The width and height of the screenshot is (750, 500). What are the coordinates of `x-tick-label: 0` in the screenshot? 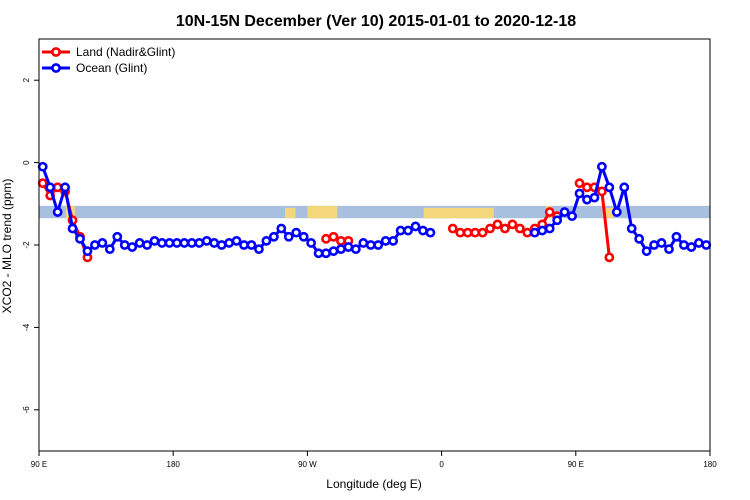 It's located at (441, 464).